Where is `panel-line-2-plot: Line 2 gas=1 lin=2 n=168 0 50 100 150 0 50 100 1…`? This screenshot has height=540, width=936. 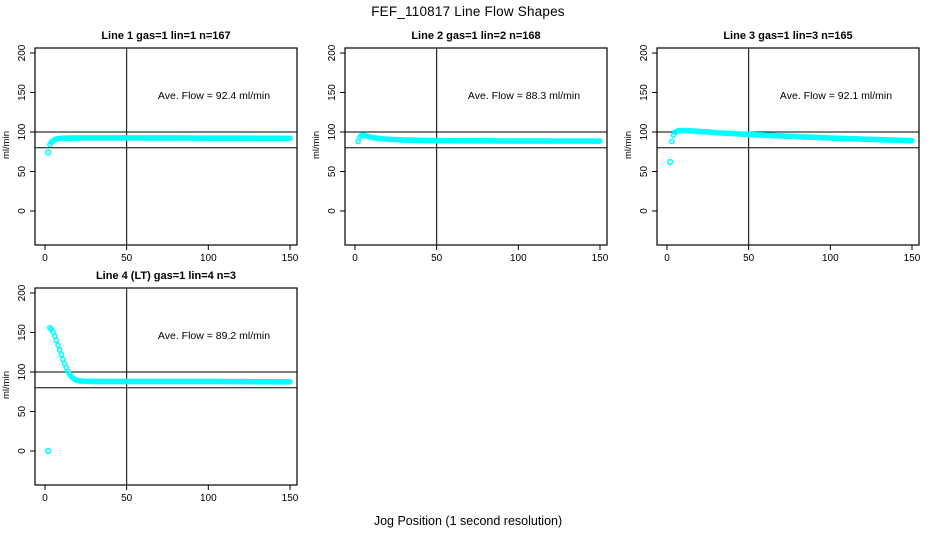
panel-line-2-plot: Line 2 gas=1 lin=2 n=168 0 50 100 150 0 50 100 1… is located at coordinates (460, 147).